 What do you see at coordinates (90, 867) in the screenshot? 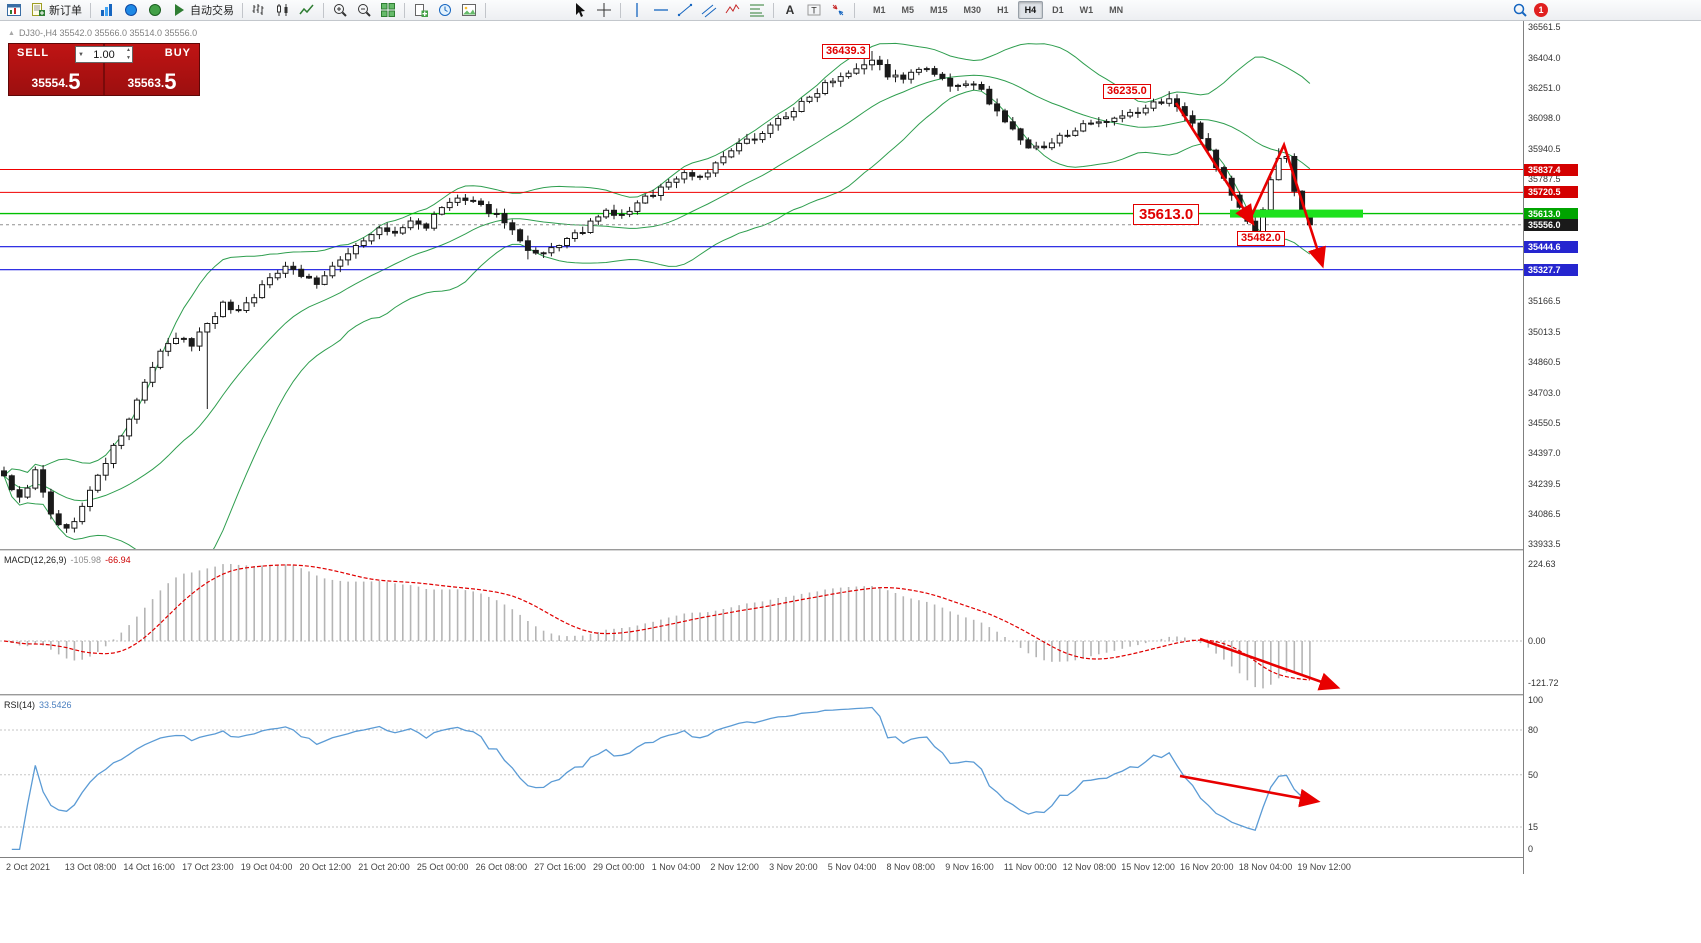
I see `time-axis-label: 13 Oct 08:00` at bounding box center [90, 867].